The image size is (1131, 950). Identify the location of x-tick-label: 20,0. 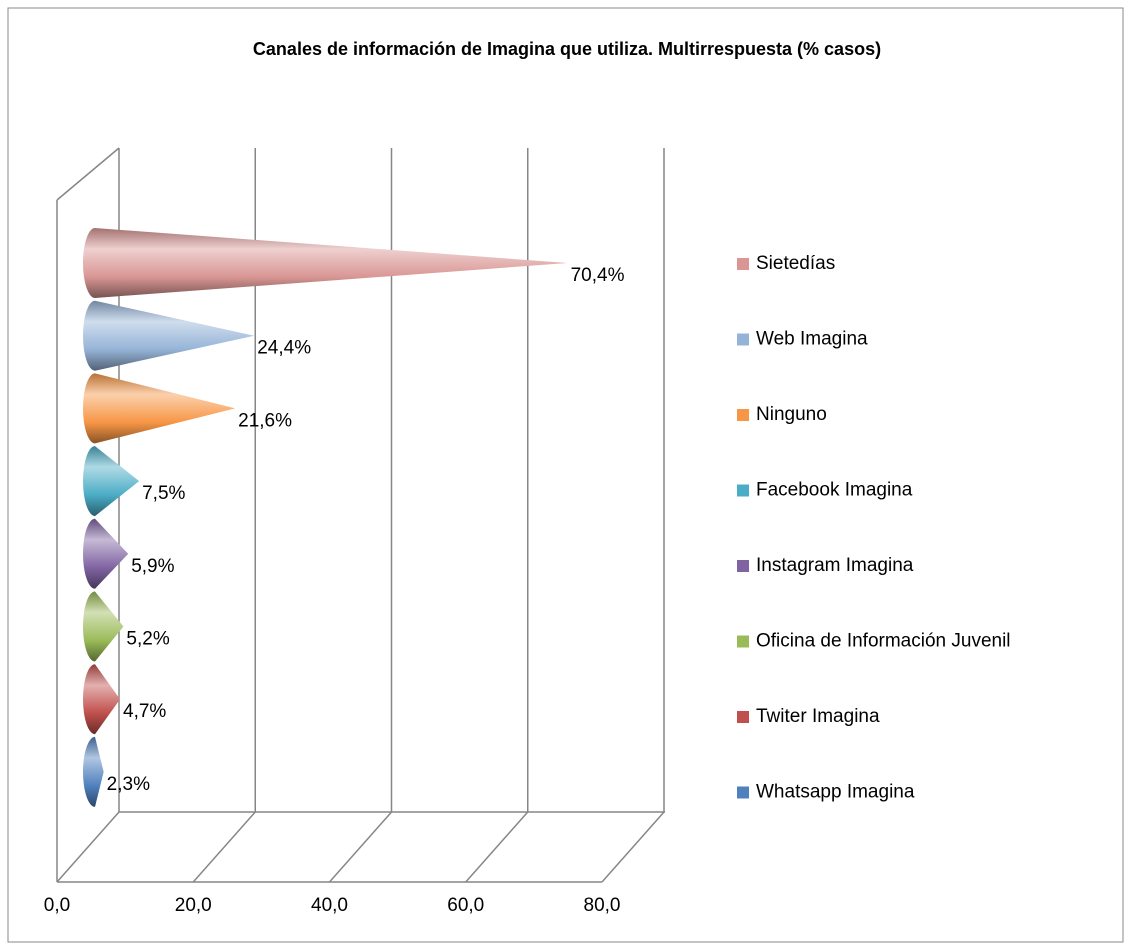
(193, 905).